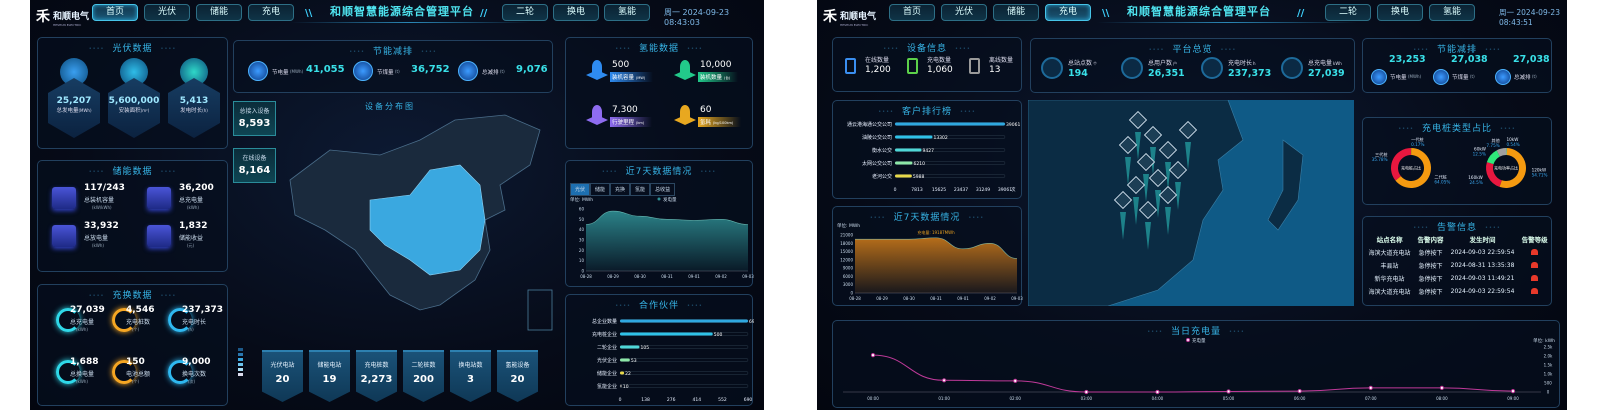 The width and height of the screenshot is (1599, 417). I want to click on alarm-cell: 2024-09-03 22:59:54, so click(1482, 252).